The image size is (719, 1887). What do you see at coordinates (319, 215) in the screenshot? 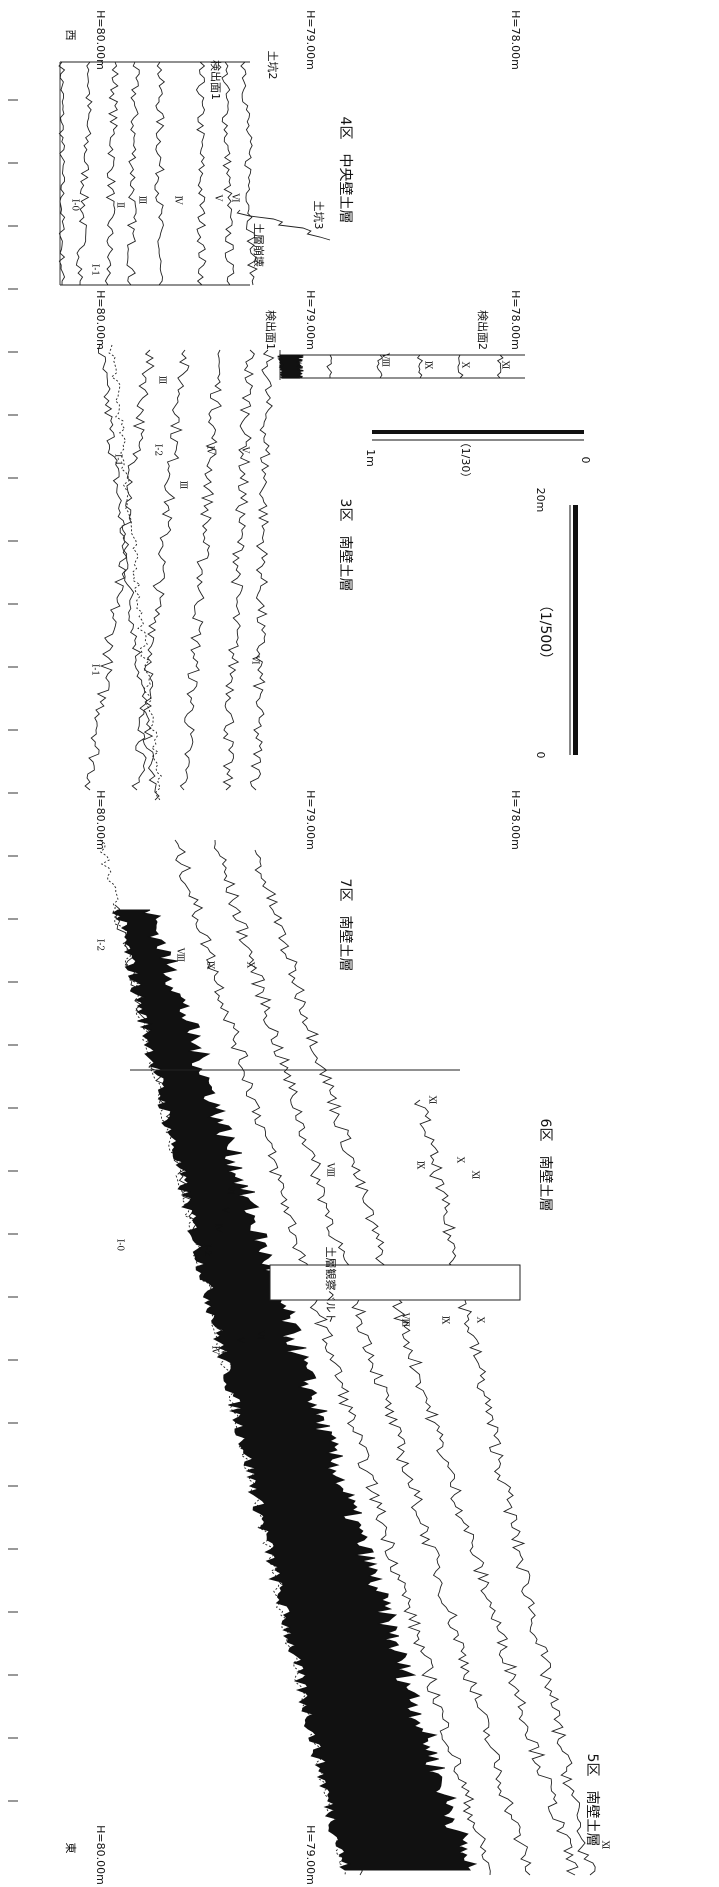
I see `feature-label: 土坑3` at bounding box center [319, 215].